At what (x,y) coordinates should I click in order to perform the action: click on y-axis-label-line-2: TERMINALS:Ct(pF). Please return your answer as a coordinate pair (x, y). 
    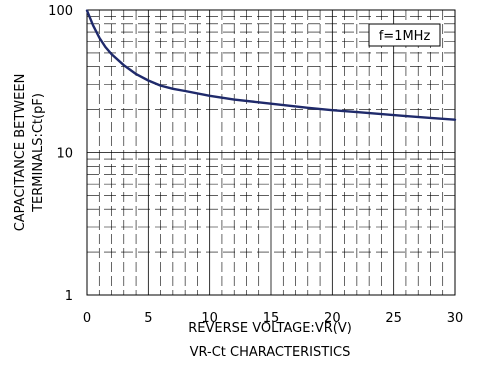
    Looking at the image, I should click on (38, 153).